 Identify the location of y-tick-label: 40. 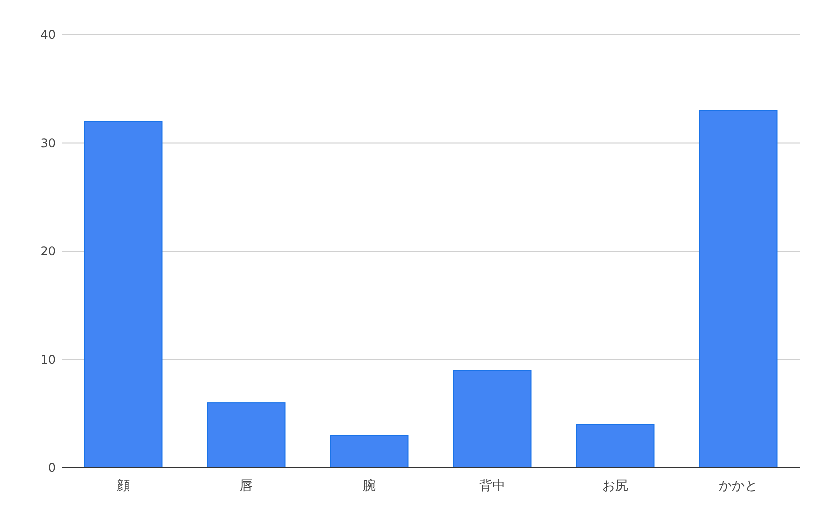
(48, 35).